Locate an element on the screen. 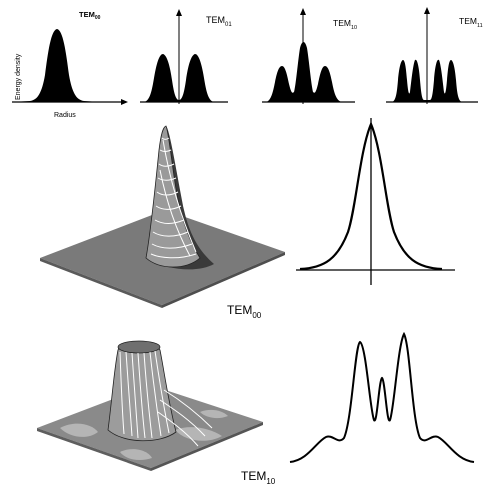 The image size is (489, 487). bottom-tem10-label: TEM10 is located at coordinates (258, 477).